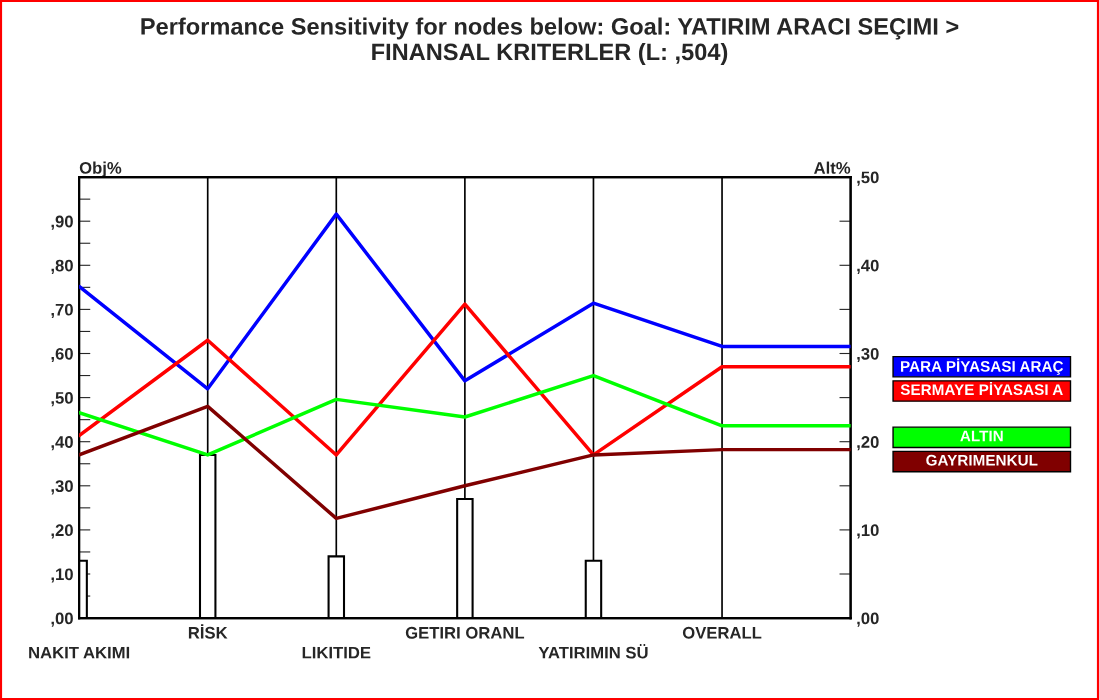 The height and width of the screenshot is (700, 1099). I want to click on y2-tick-label: ,40, so click(868, 266).